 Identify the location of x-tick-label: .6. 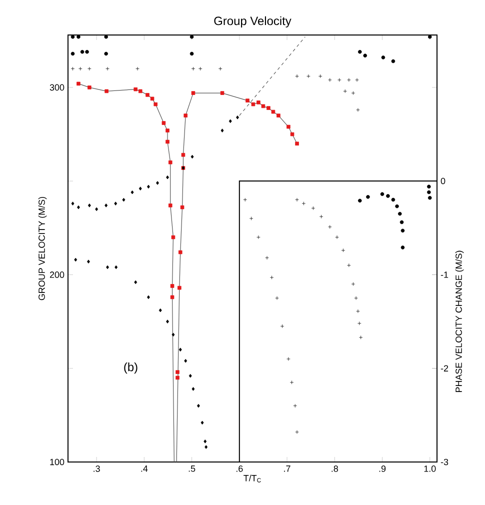
(239, 469).